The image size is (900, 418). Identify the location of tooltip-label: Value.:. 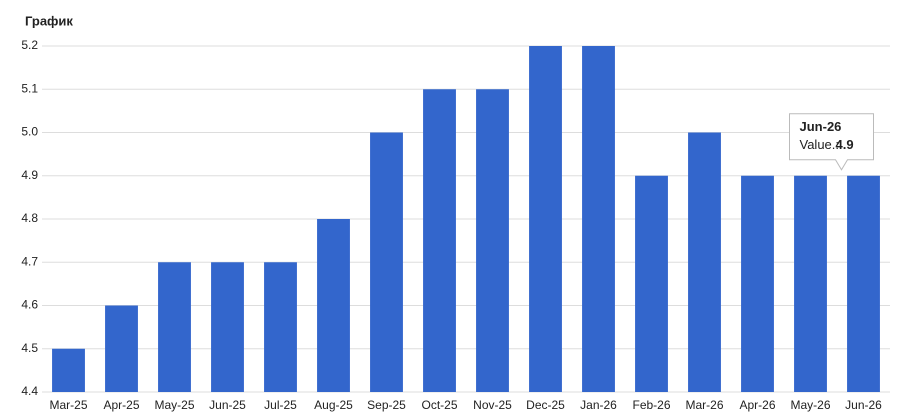
(820, 144).